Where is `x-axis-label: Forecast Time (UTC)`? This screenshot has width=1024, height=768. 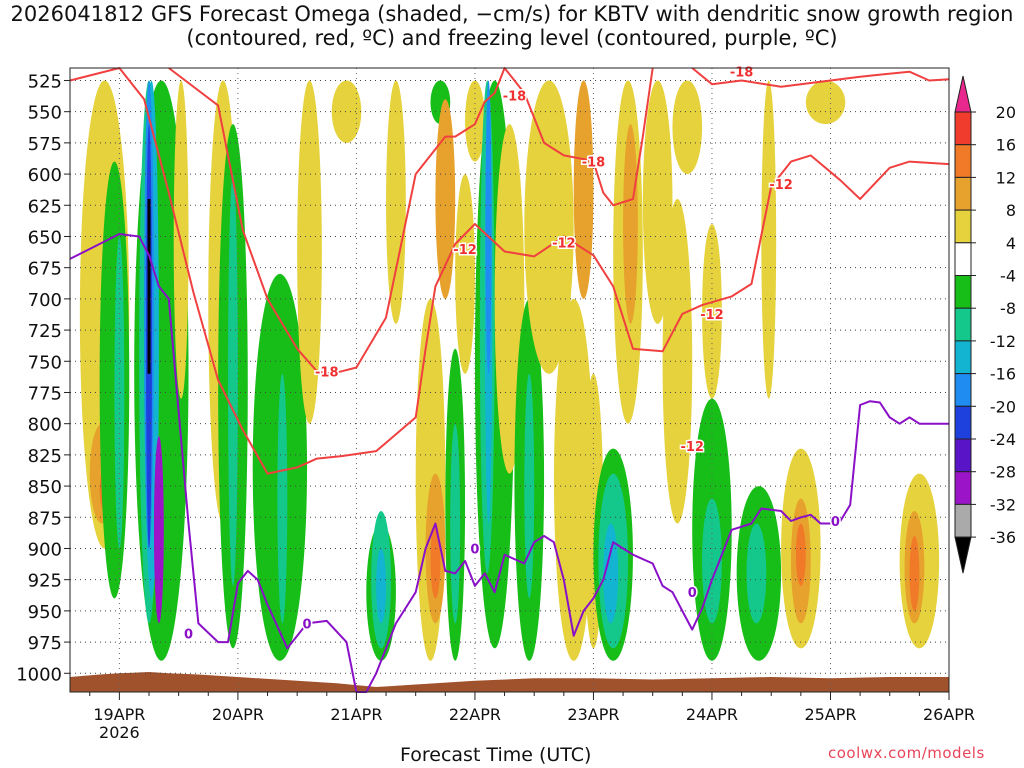 x-axis-label: Forecast Time (UTC) is located at coordinates (496, 755).